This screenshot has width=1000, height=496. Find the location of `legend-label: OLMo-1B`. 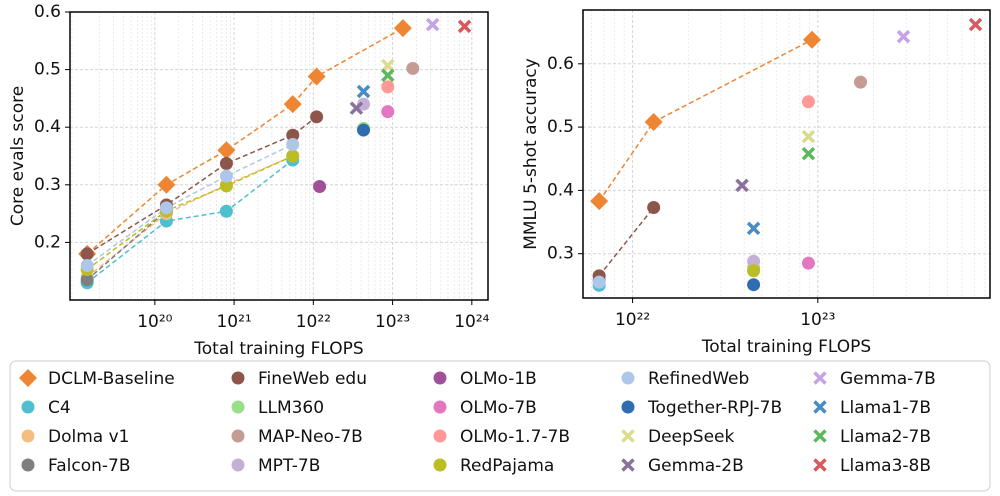

legend-label: OLMo-1B is located at coordinates (498, 379).